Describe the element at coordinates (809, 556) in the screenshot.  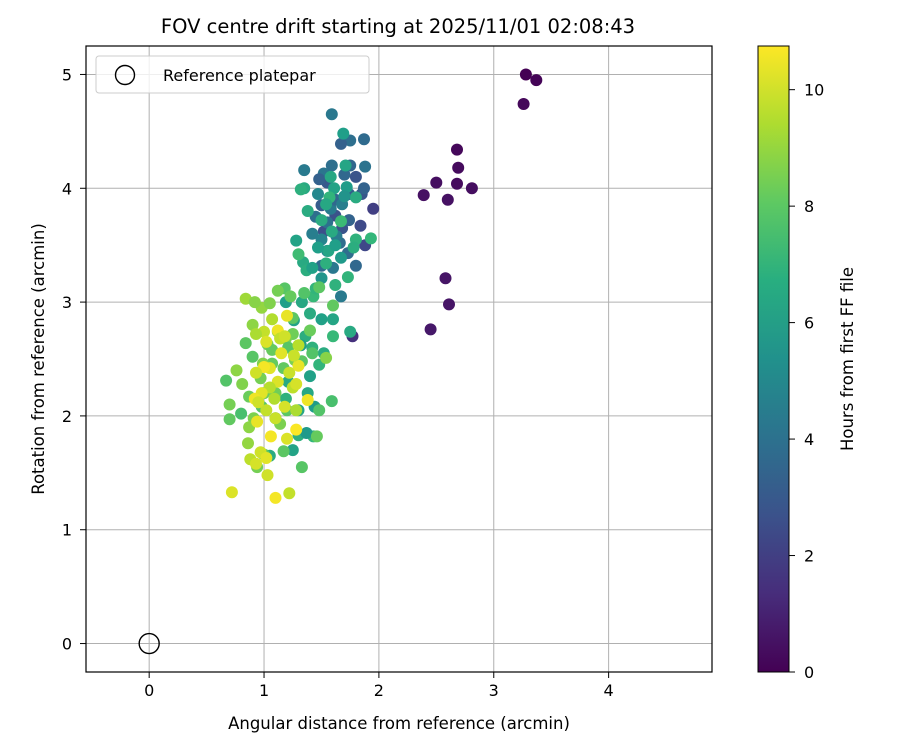
I see `colorbar-tick-label: 2` at that location.